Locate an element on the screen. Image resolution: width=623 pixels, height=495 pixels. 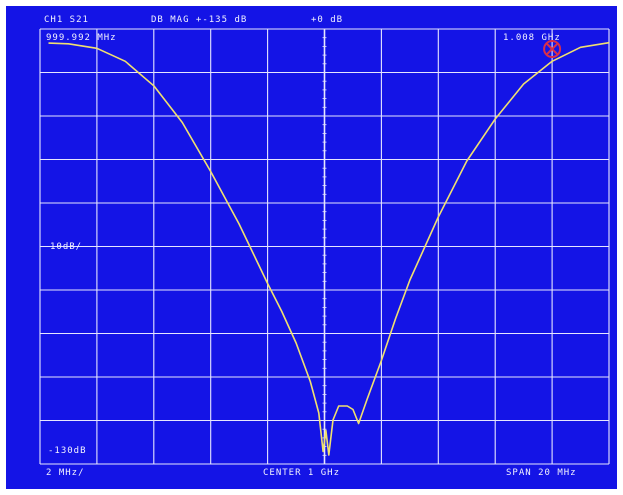
span-label: SPAN 20 MHz is located at coordinates (541, 473).